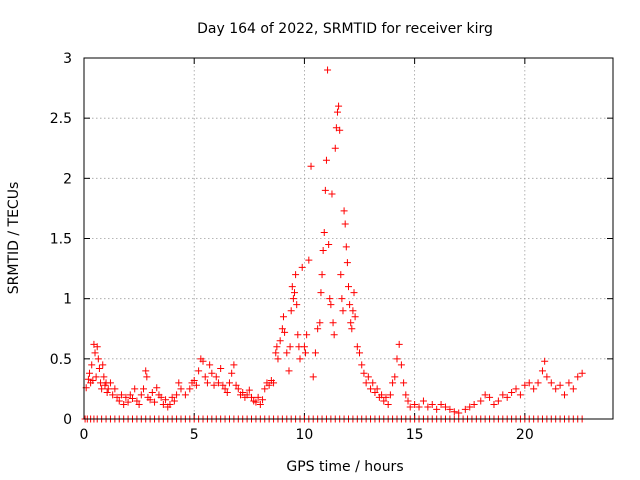  I want to click on x-tick-label: 20, so click(525, 435).